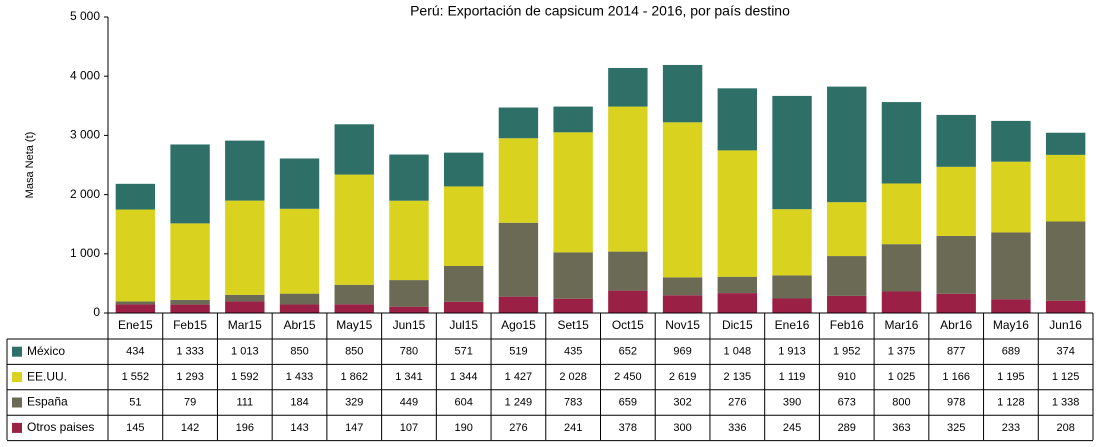  I want to click on table-cell: 1 344, so click(464, 377).